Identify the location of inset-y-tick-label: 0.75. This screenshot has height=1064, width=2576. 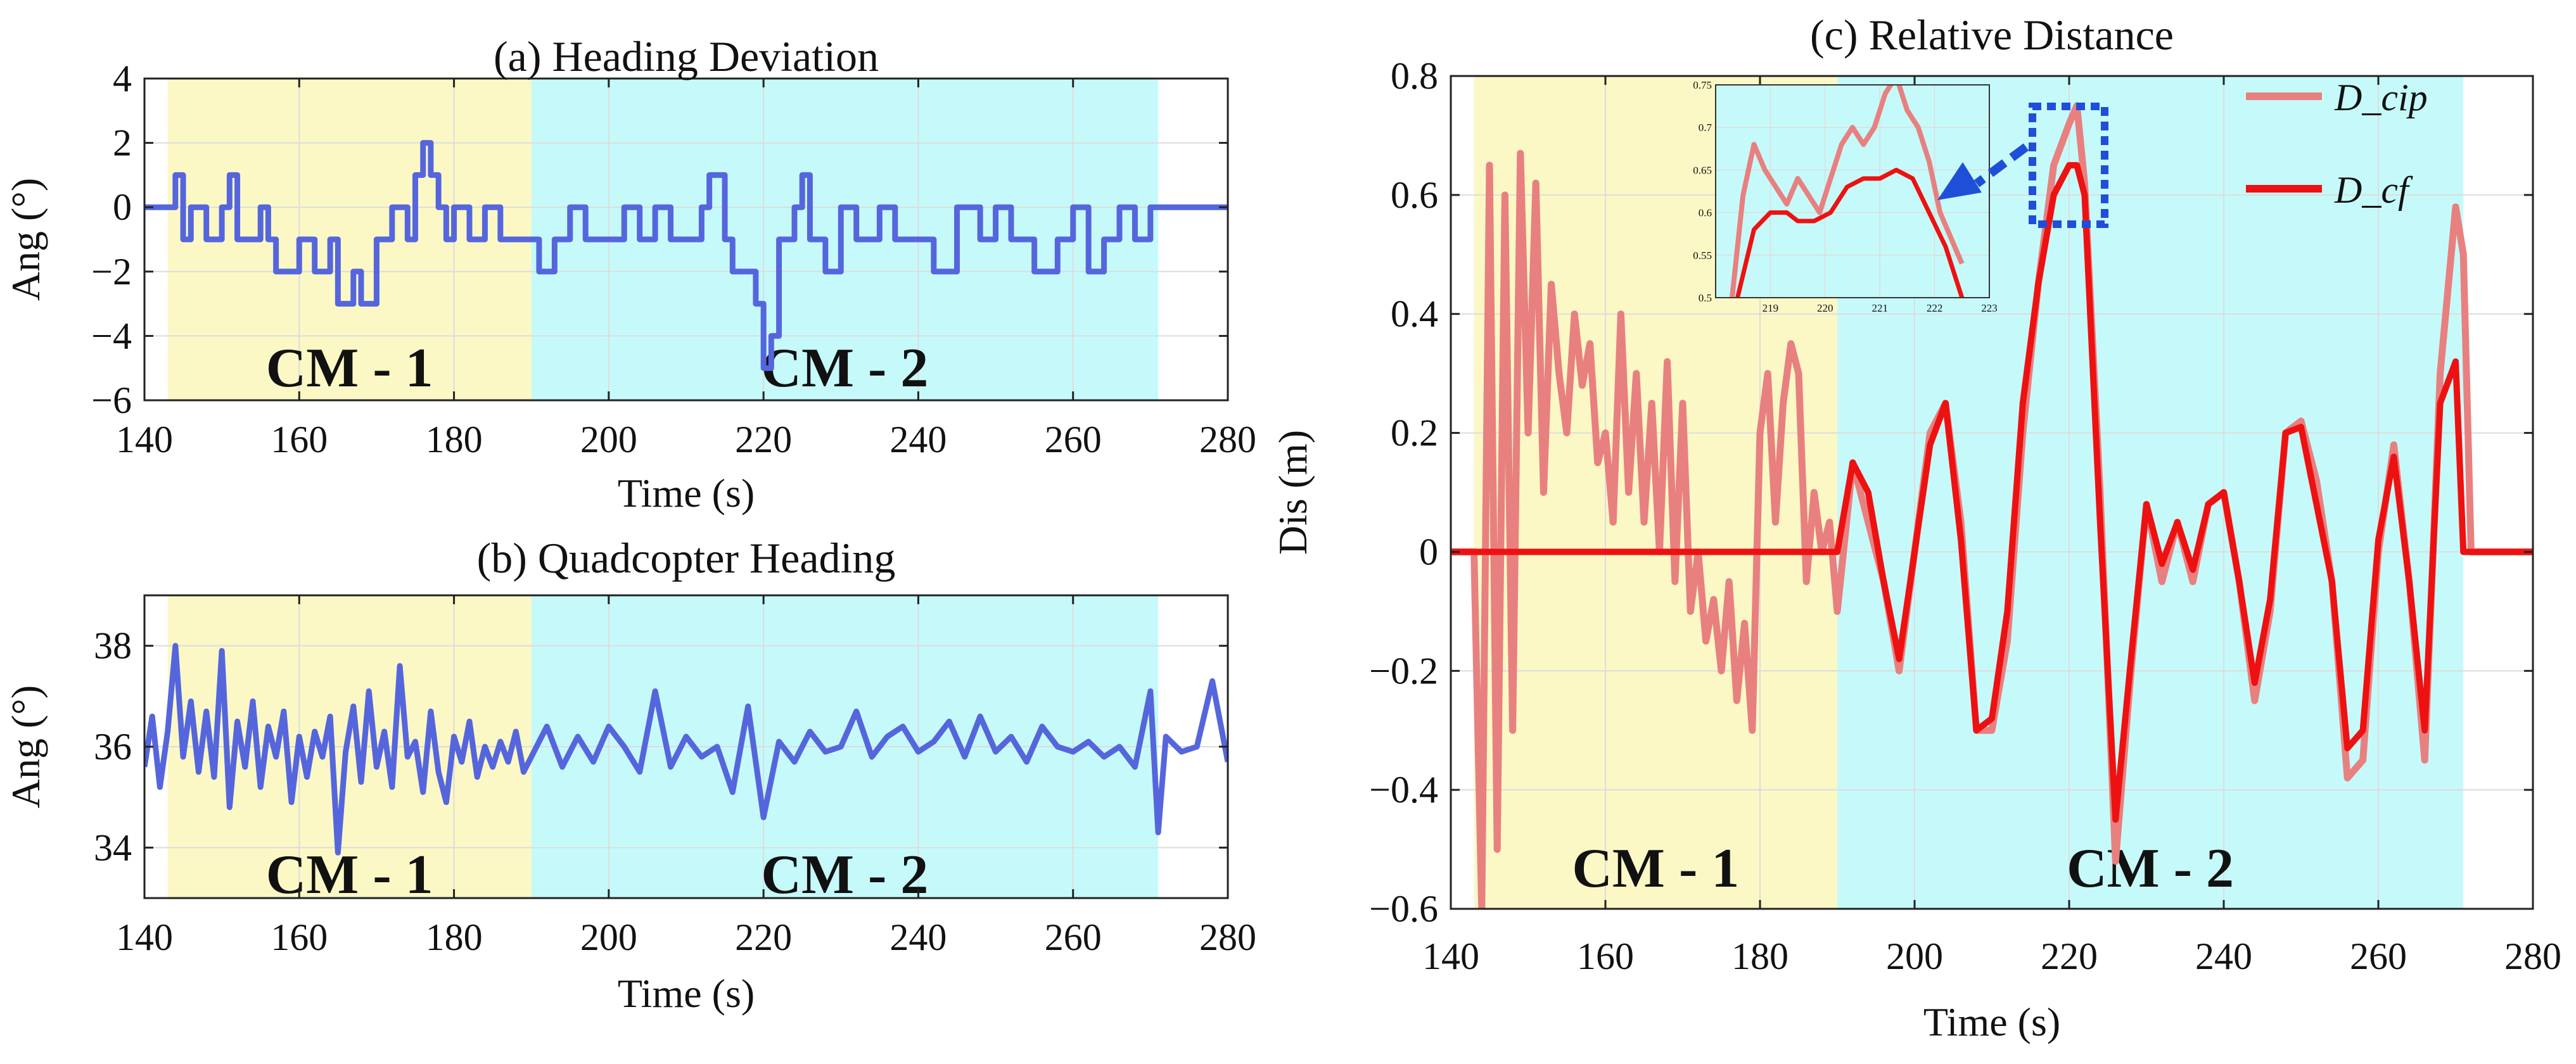
(1702, 85).